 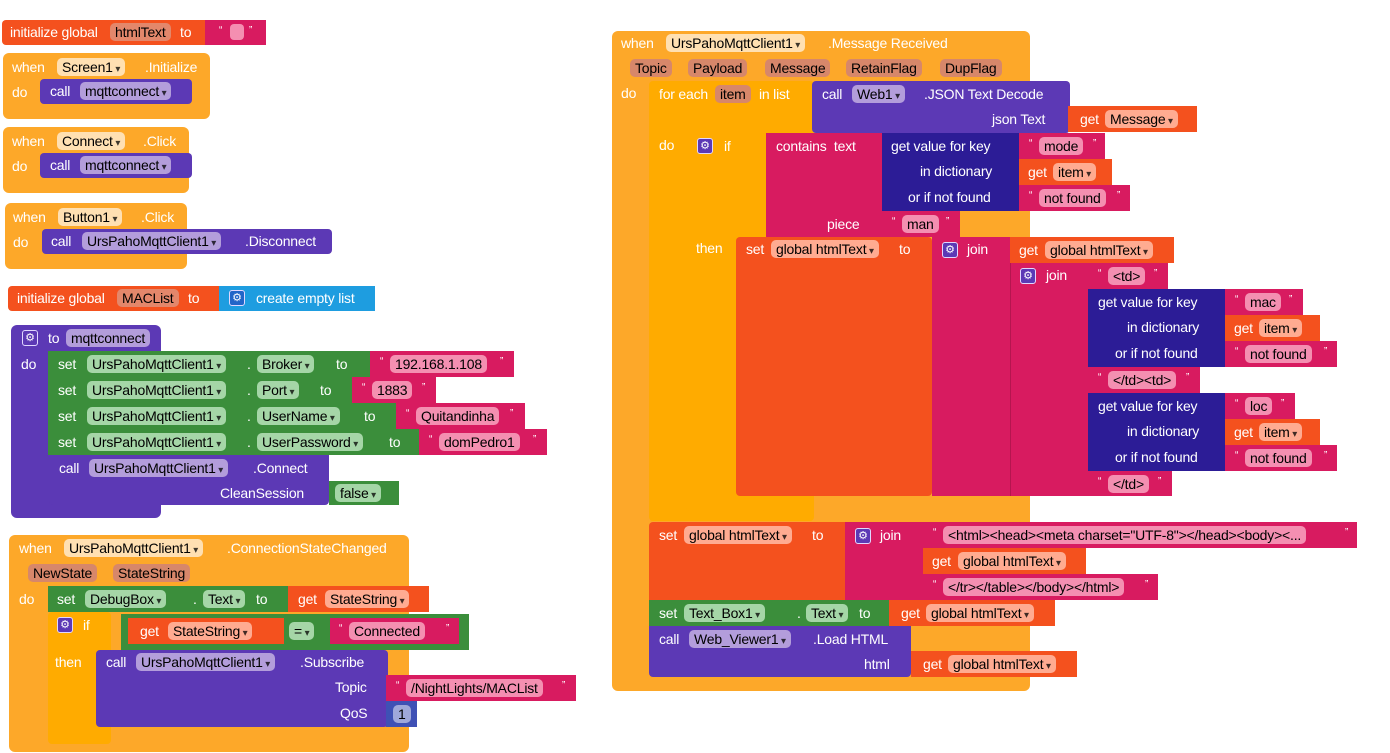 I want to click on number-field: 1, so click(x=402, y=714).